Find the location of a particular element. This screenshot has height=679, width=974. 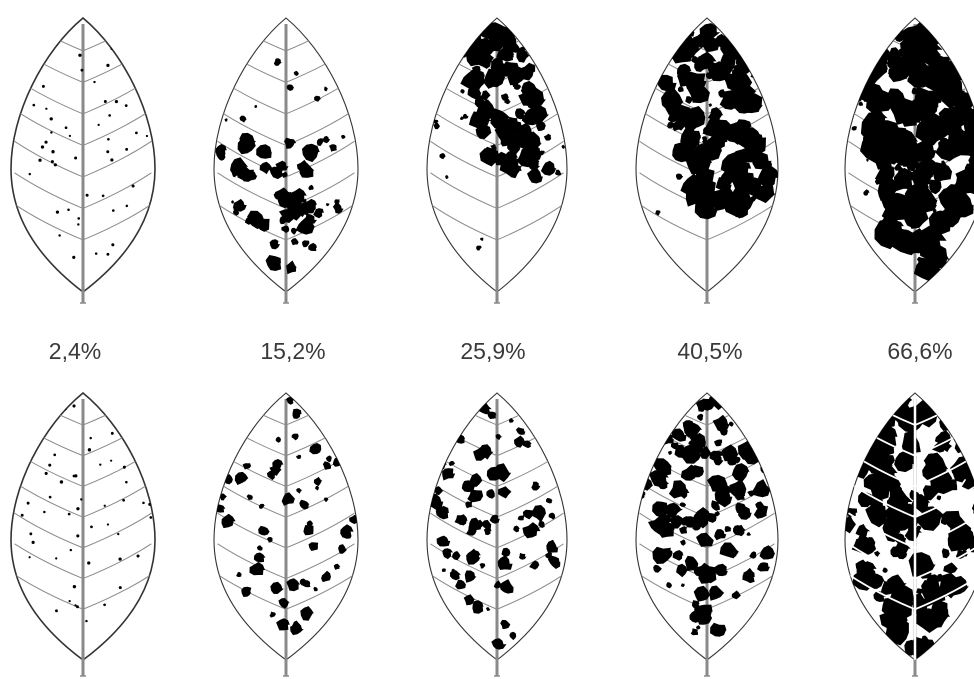

severity-label-1: 2,4% is located at coordinates (75, 351).